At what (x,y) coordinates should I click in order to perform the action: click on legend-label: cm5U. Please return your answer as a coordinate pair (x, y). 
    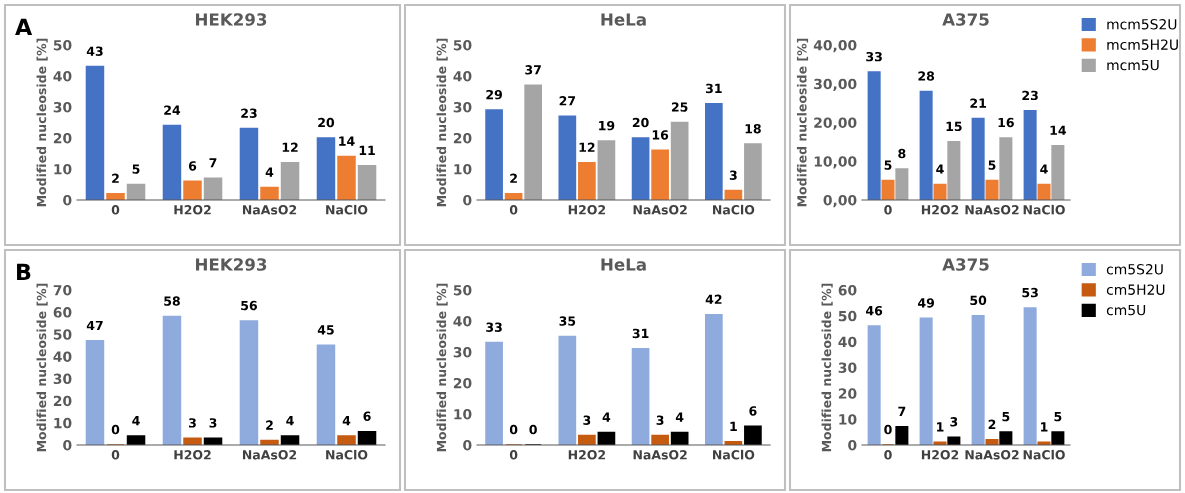
    Looking at the image, I should click on (1126, 310).